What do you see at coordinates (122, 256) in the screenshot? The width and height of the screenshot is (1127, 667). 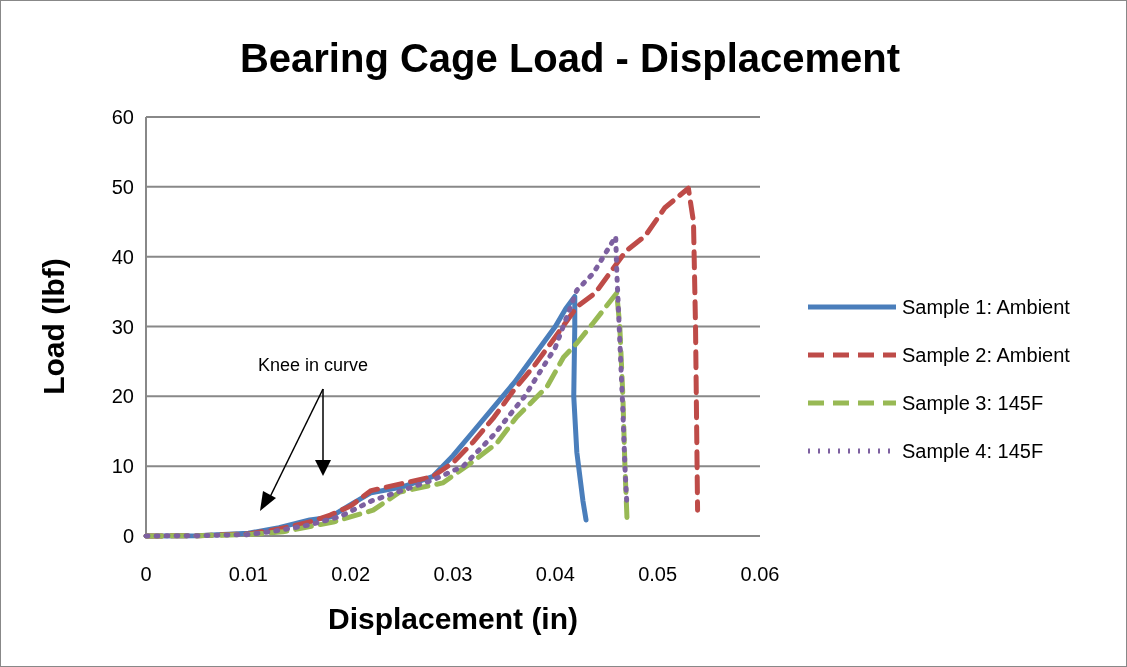 I see `y-tick-label: 40` at bounding box center [122, 256].